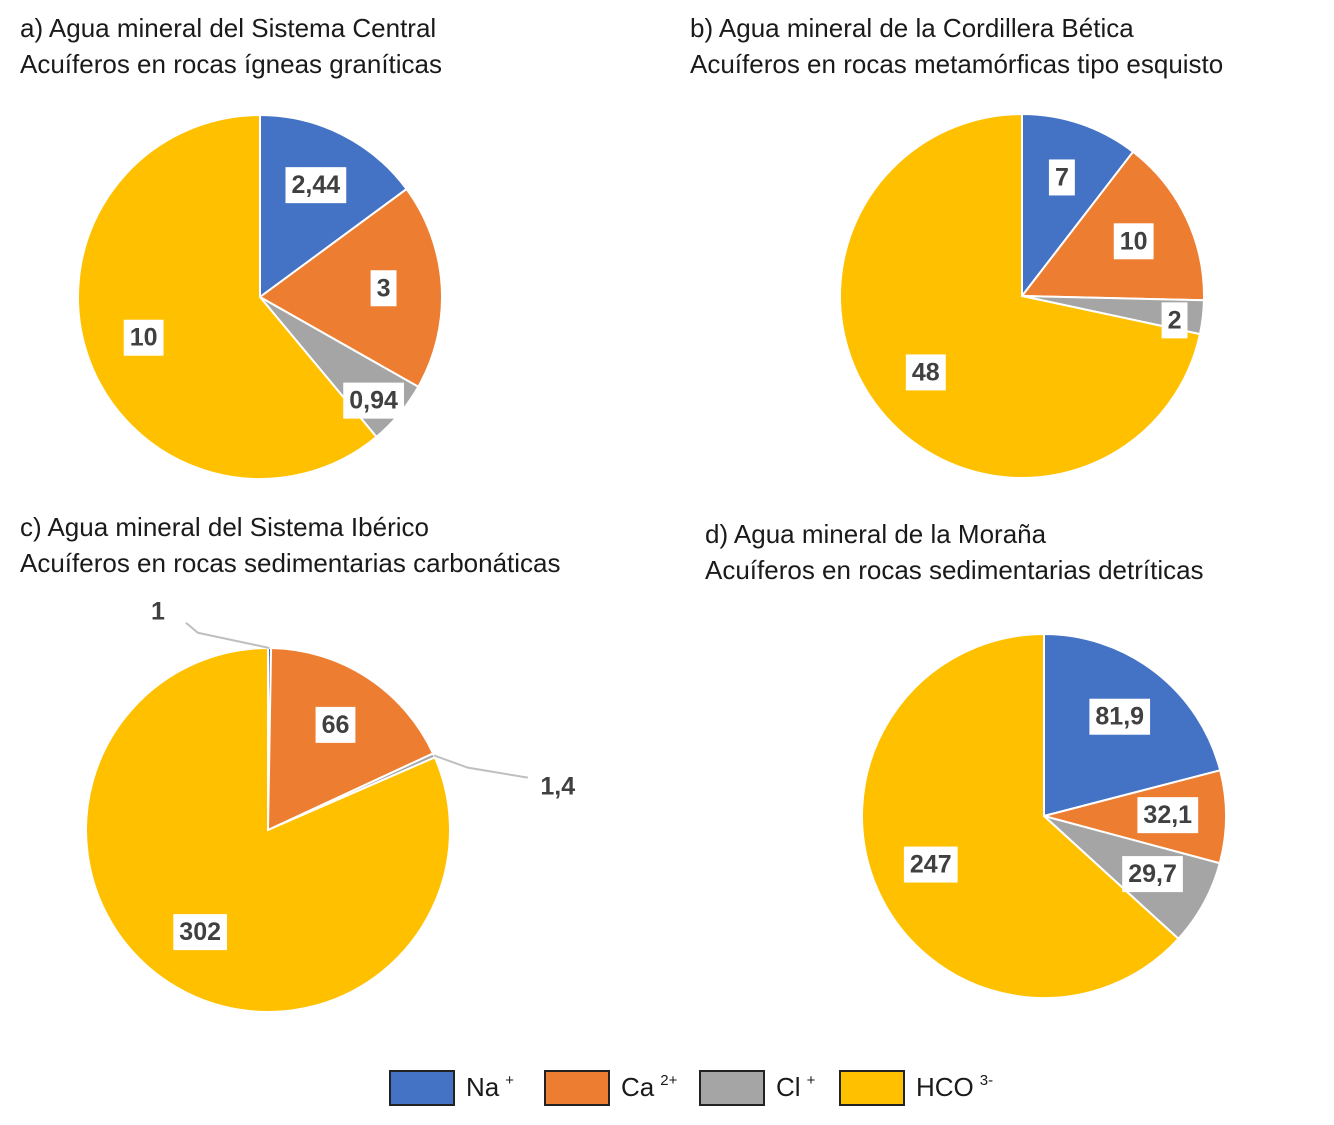  I want to click on data-label-text: 1, so click(158, 611).